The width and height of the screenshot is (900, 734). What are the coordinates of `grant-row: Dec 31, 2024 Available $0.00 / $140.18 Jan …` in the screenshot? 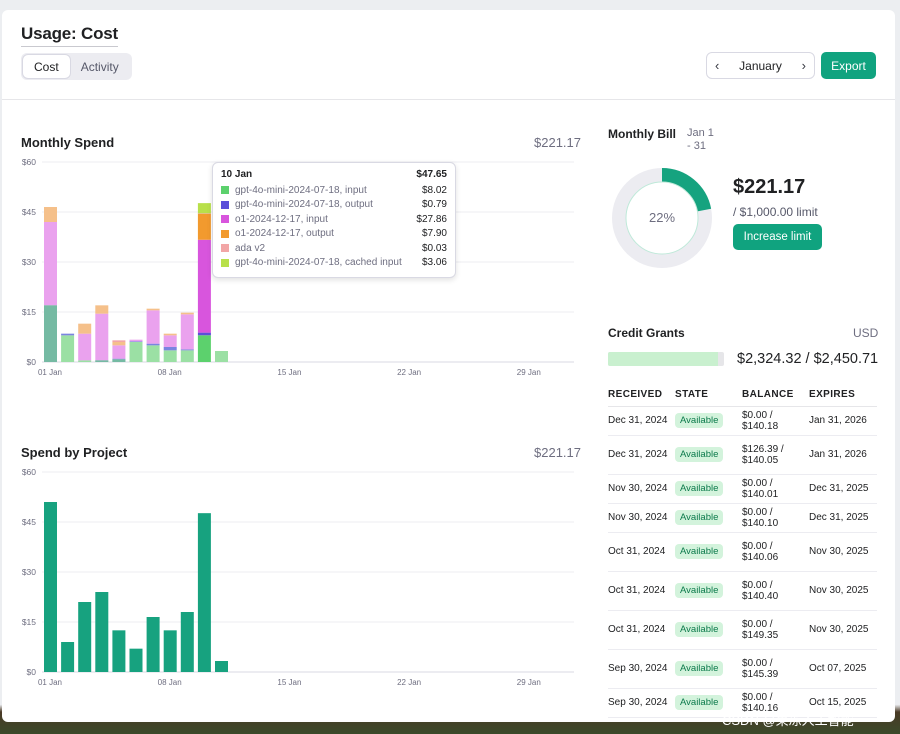 It's located at (742, 421).